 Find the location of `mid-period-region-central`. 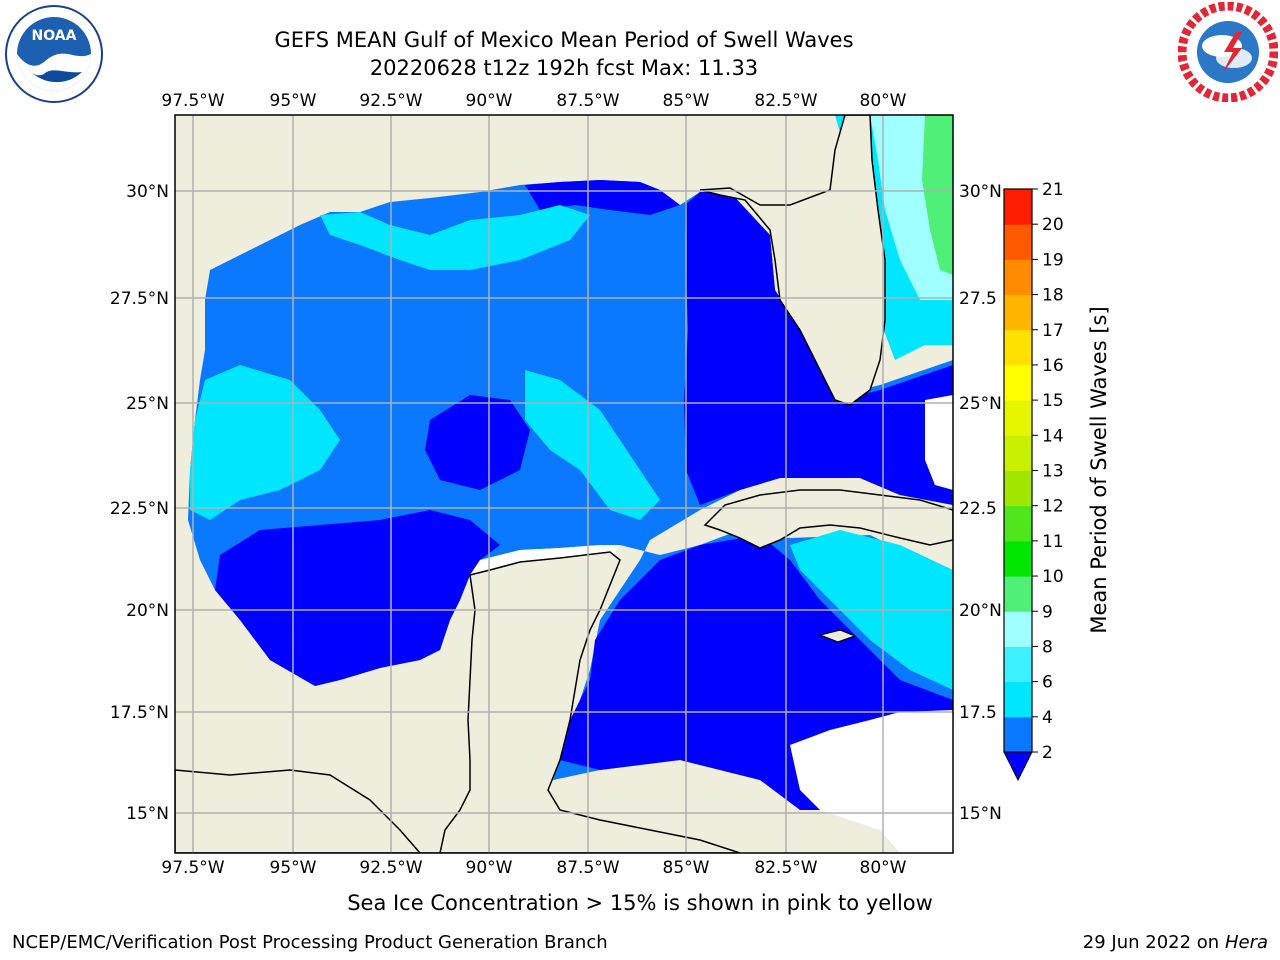

mid-period-region-central is located at coordinates (592, 445).